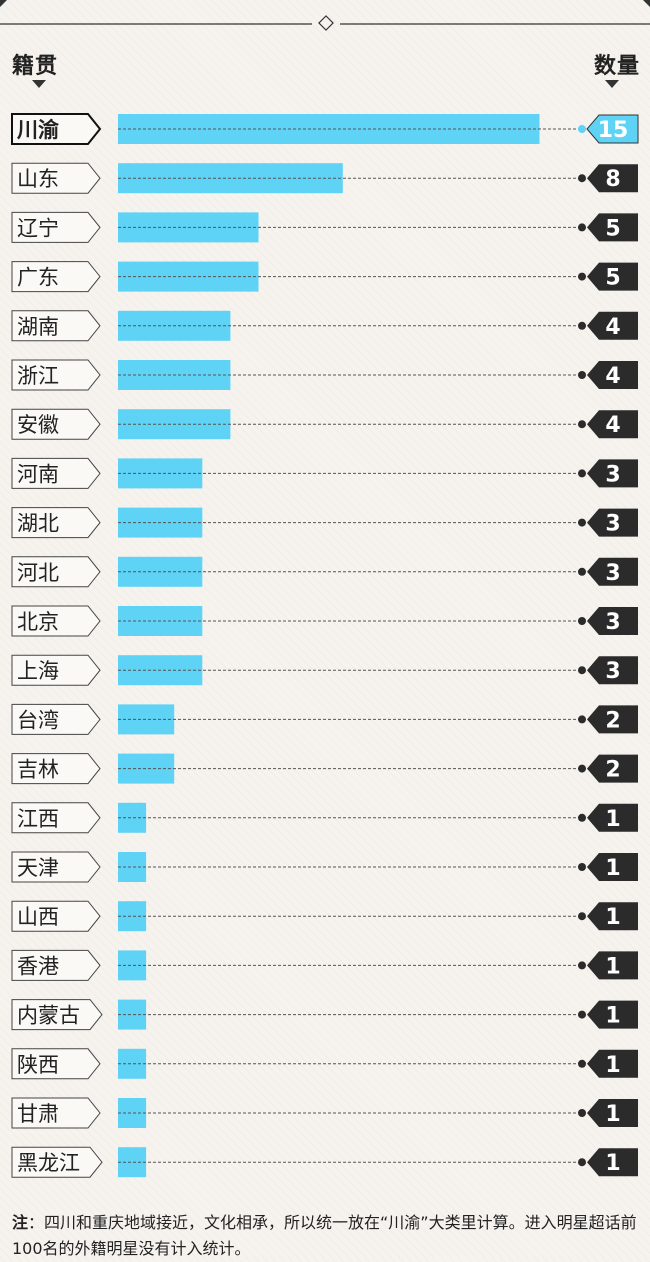 The width and height of the screenshot is (650, 1262). I want to click on category-label: 天津, so click(38, 868).